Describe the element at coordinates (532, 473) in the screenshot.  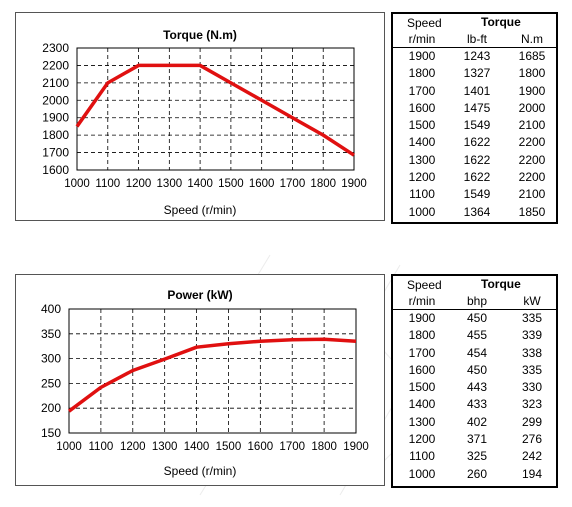
I see `power-cell: 194` at that location.